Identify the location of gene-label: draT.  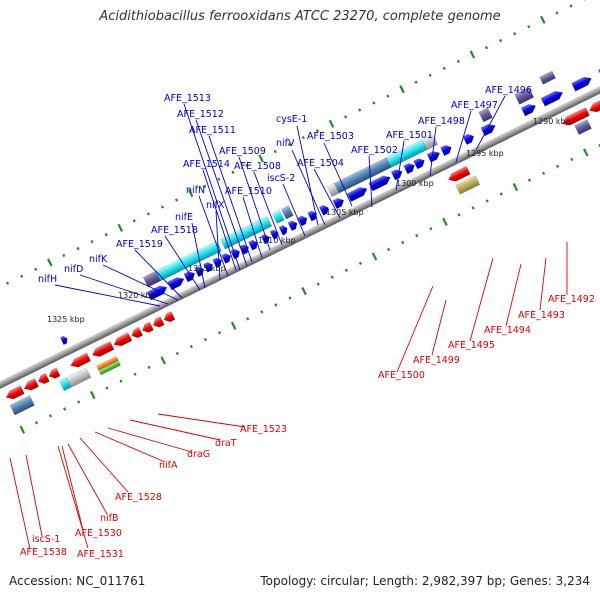
(226, 443).